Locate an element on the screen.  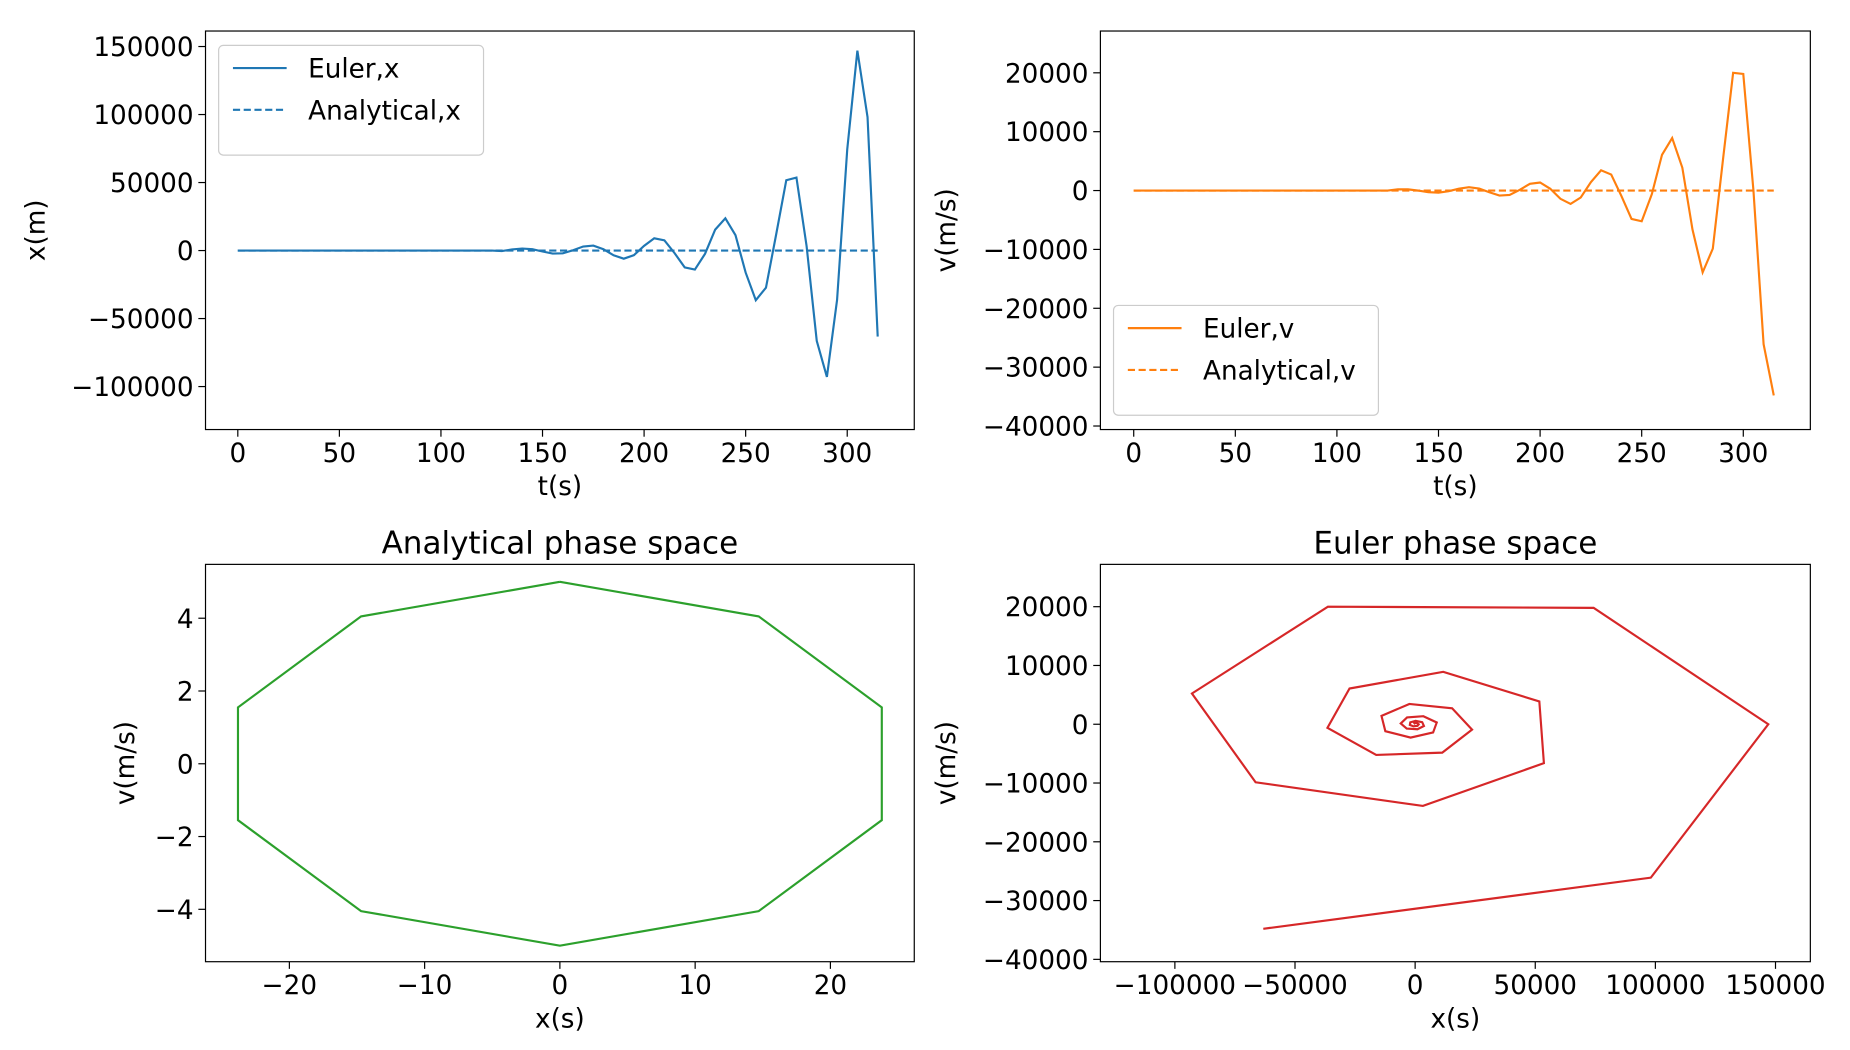
x-tick-label: −50000 is located at coordinates (1295, 986).